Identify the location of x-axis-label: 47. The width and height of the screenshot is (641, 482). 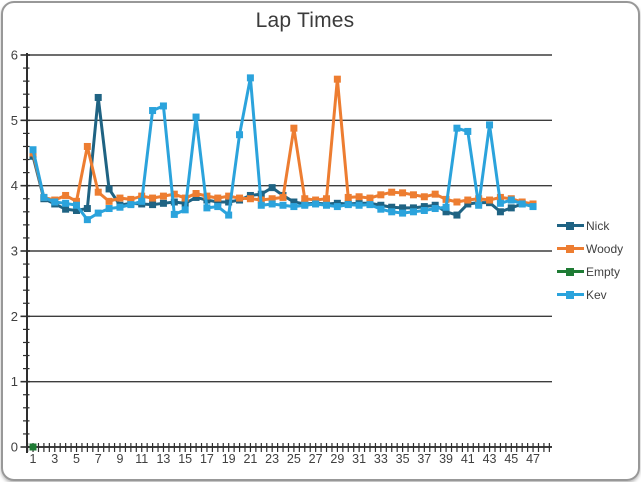
(533, 459).